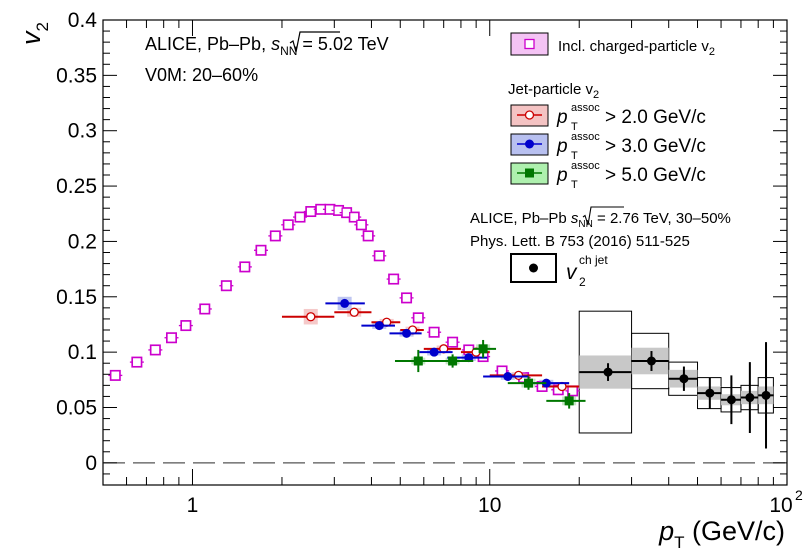  What do you see at coordinates (575, 218) in the screenshot?
I see `reference-sqrt-s: s` at bounding box center [575, 218].